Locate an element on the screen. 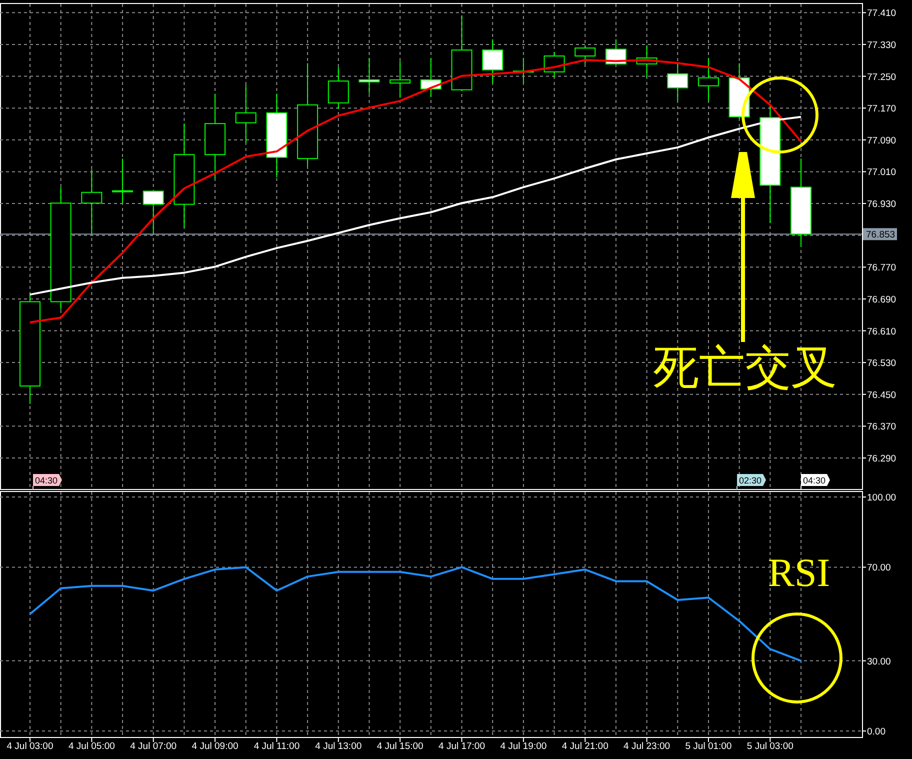  annotation: RSI is located at coordinates (799, 572).